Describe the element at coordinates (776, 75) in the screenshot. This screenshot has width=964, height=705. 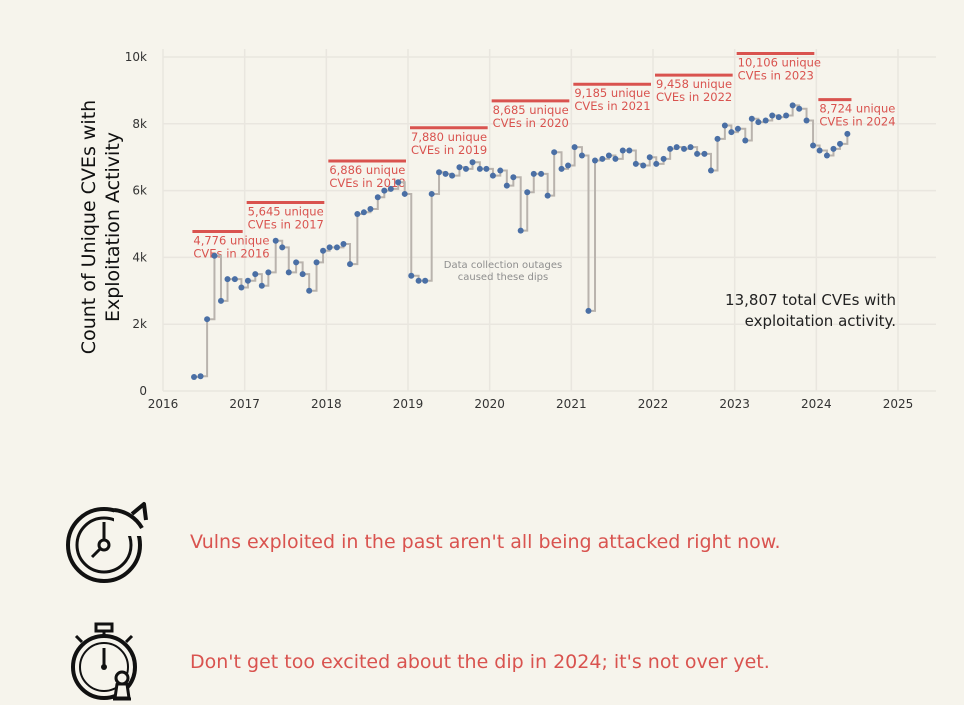
I see `year-total-label-year: CVEs in 2023` at that location.